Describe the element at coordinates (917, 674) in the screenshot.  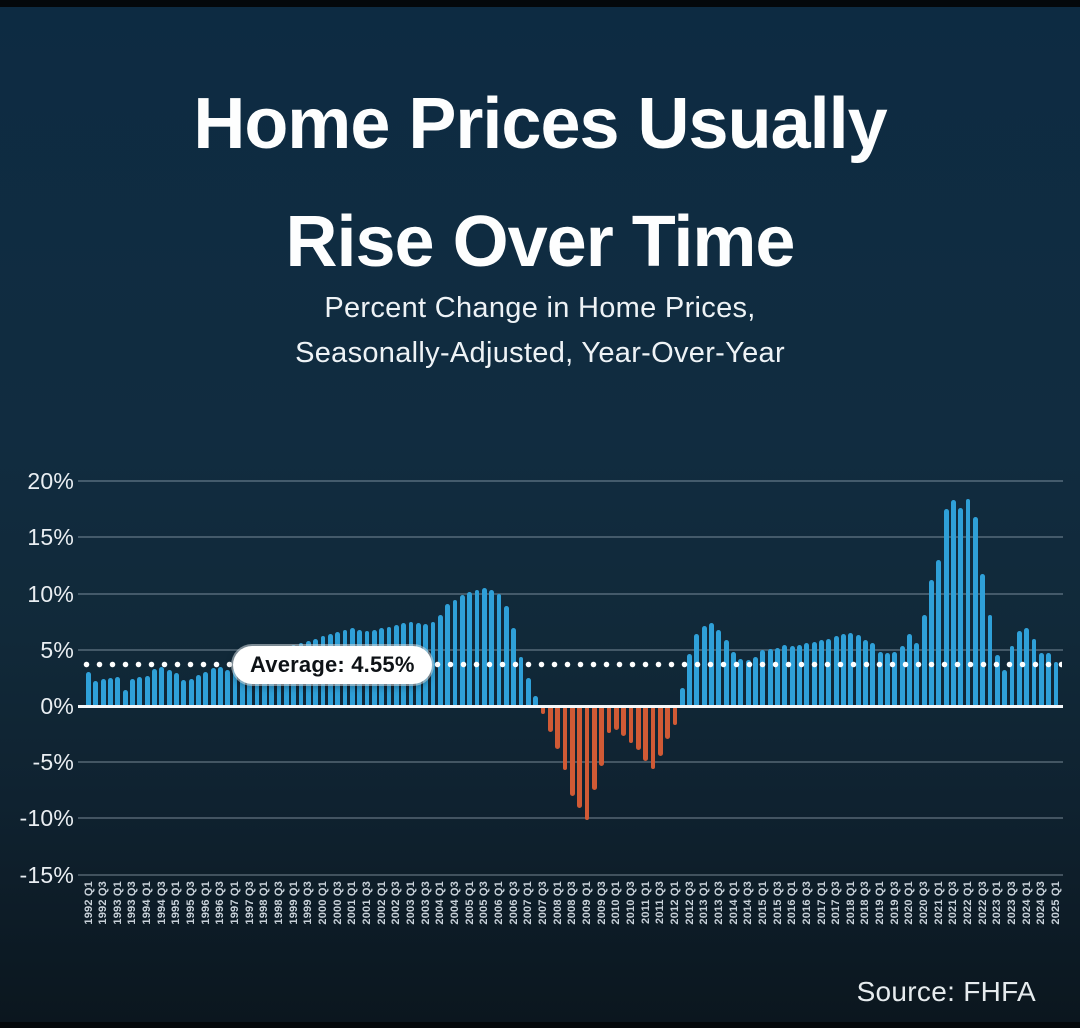
I see `bar-2020-q2` at that location.